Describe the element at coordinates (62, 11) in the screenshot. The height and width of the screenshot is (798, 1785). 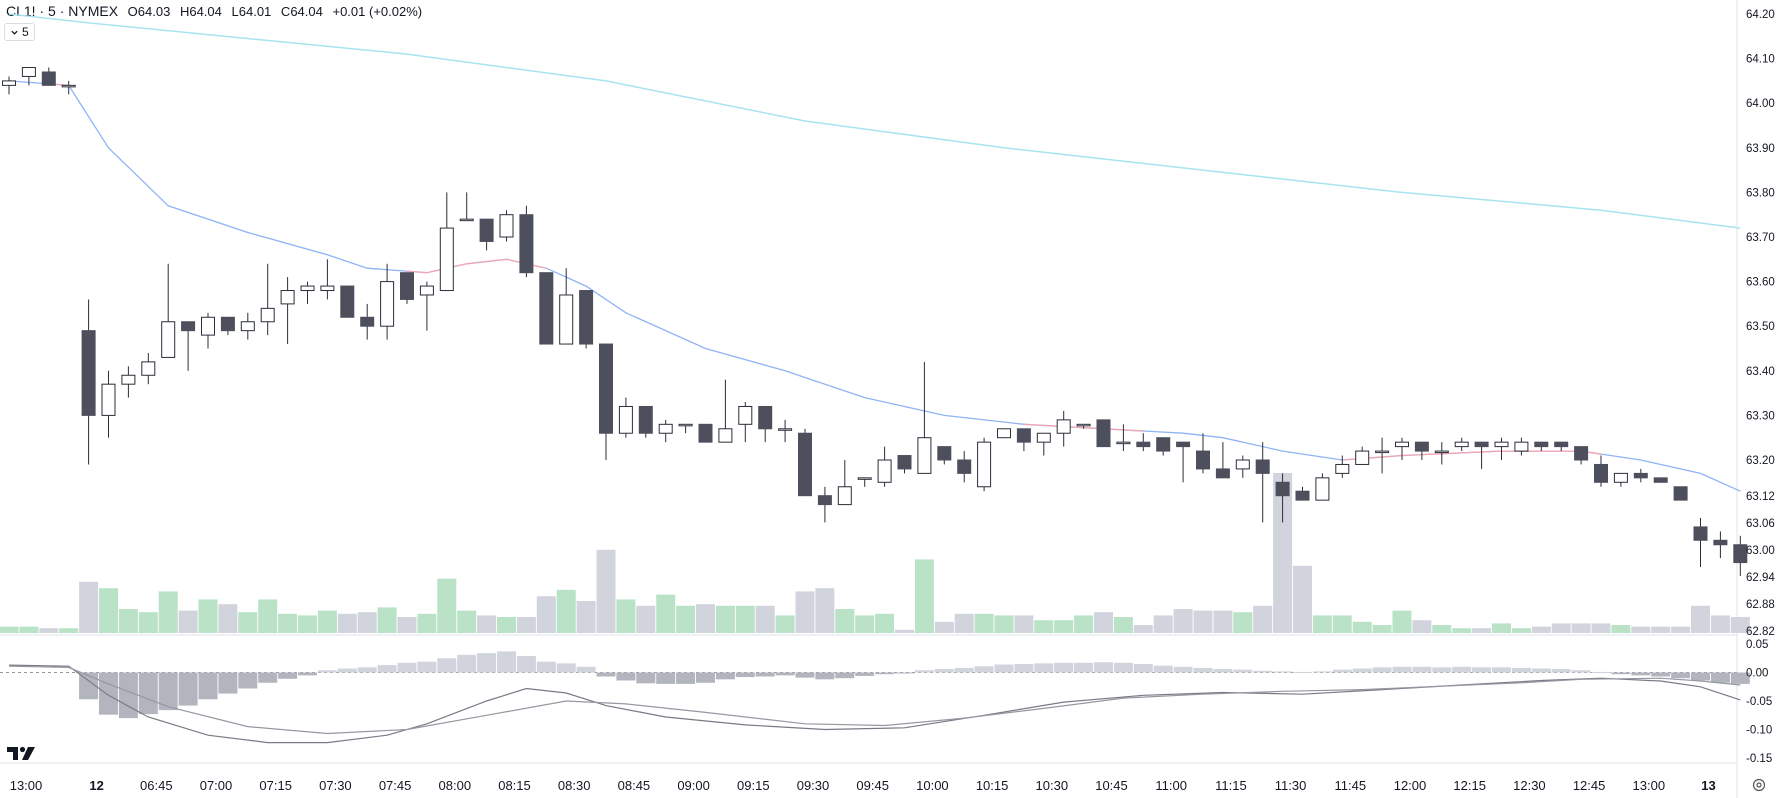
I see `symbol-title: CL1! · 5 · NYMEX` at that location.